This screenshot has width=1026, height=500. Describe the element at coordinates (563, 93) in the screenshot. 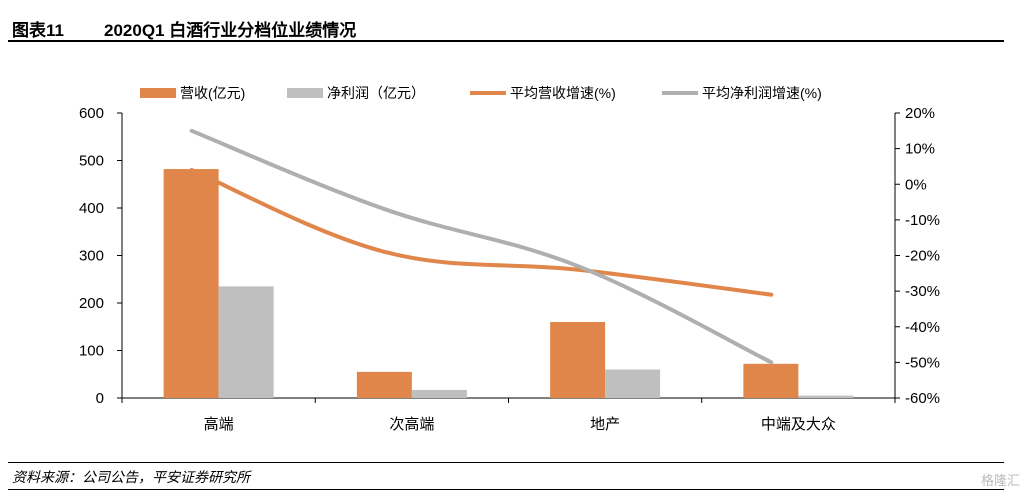

I see `legend-label: 平均营收增速(%)` at that location.